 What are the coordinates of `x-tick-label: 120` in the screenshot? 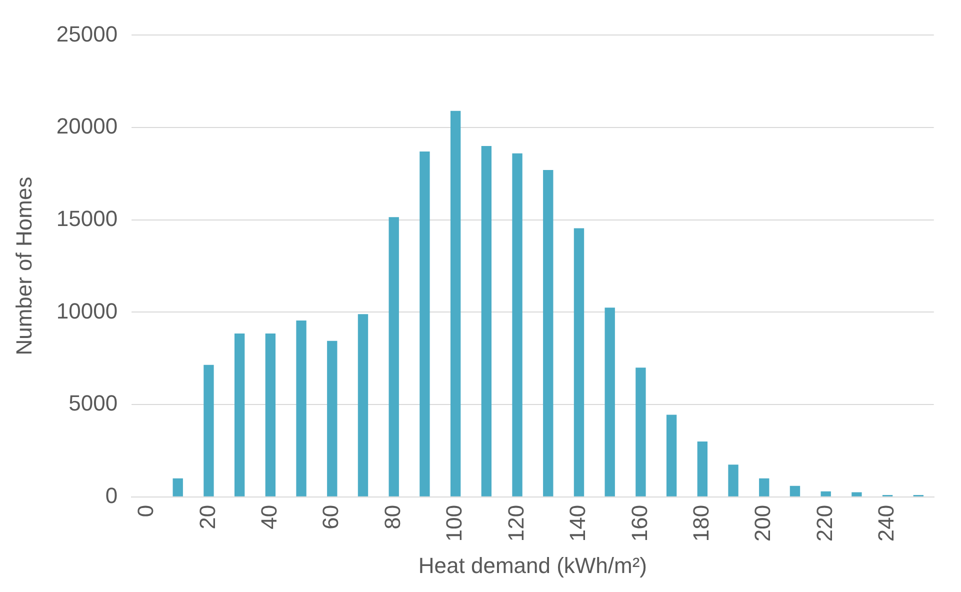 It's located at (515, 523).